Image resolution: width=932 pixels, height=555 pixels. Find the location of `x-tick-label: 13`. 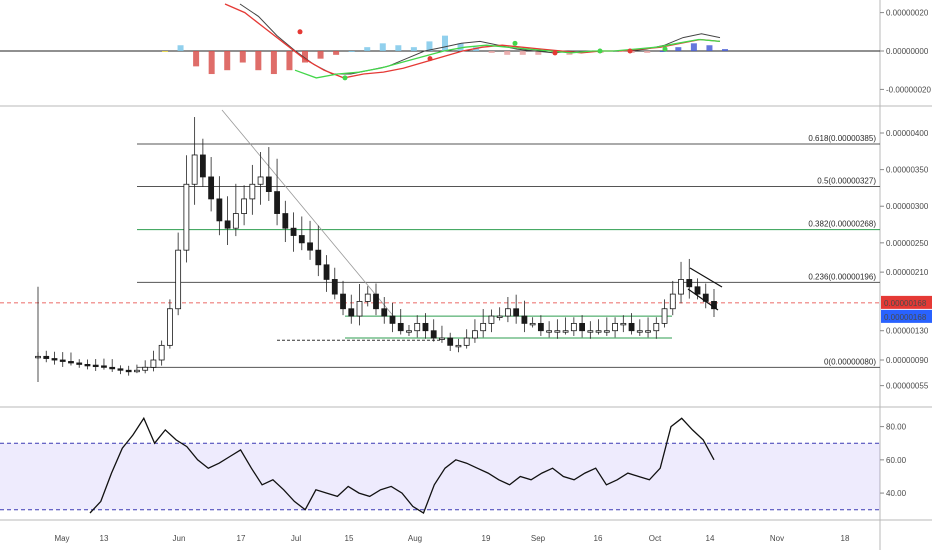

x-tick-label: 13 is located at coordinates (104, 538).